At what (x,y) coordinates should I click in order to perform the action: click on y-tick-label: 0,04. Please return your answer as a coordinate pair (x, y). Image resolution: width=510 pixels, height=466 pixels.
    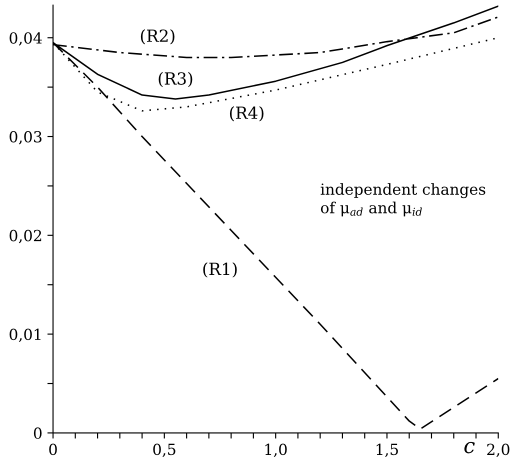
    Looking at the image, I should click on (26, 39).